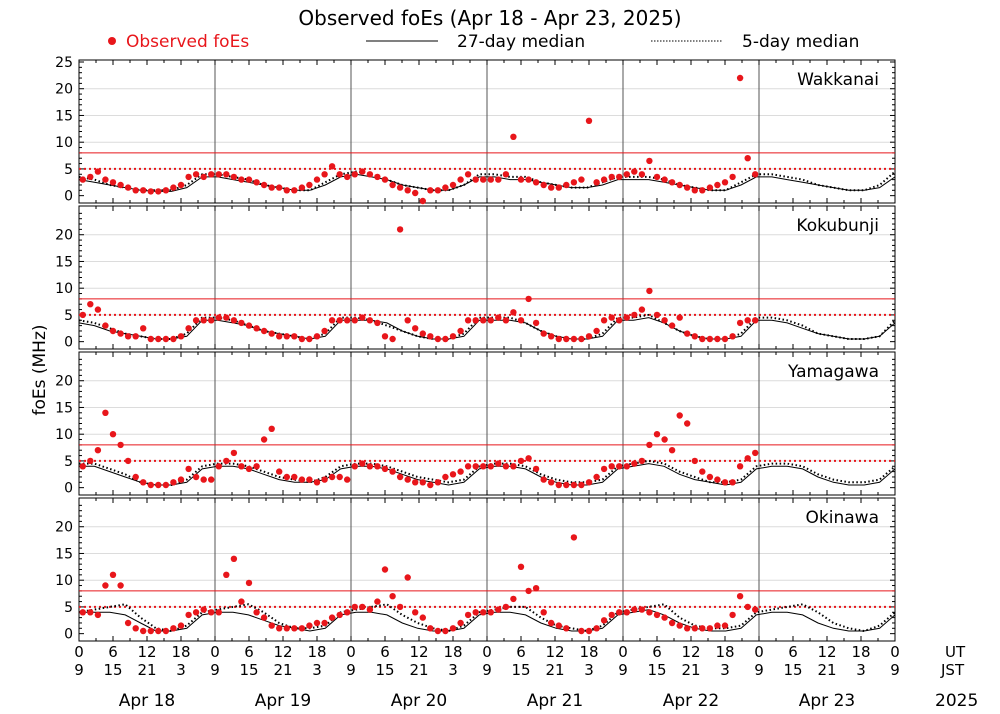 This screenshot has width=1000, height=714. Describe the element at coordinates (489, 18) in the screenshot. I see `chart-title: Observed foEs (Apr 18 - Apr 23, 2025)` at that location.